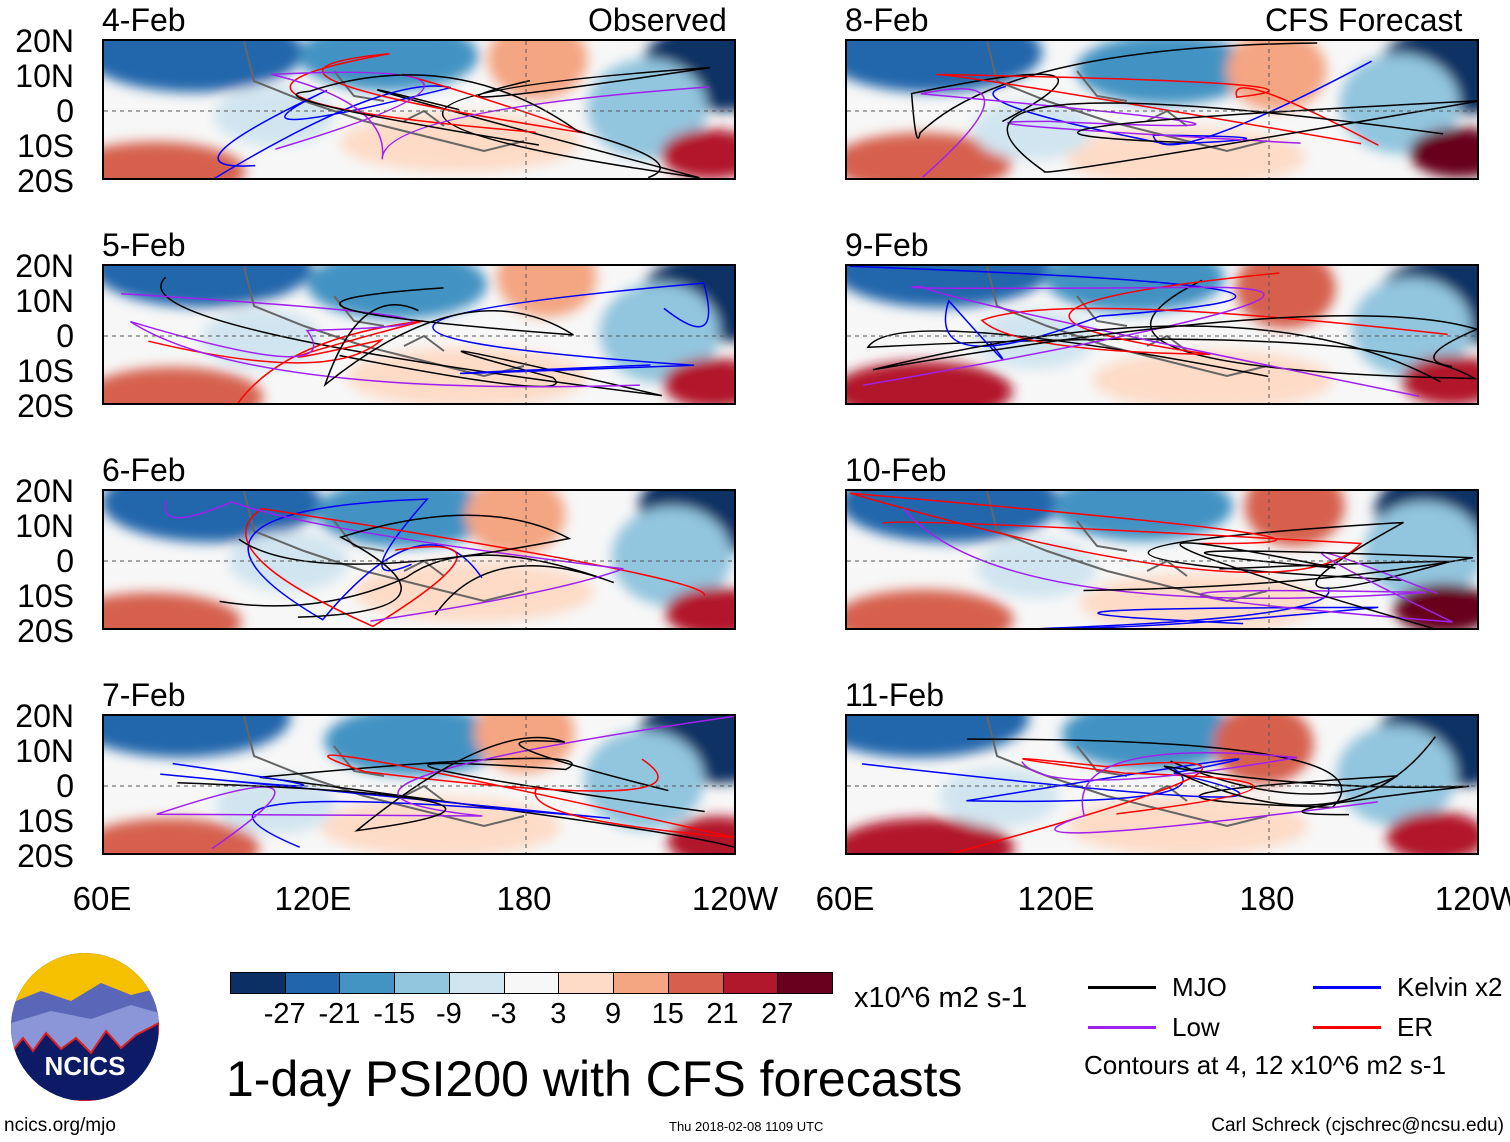 This screenshot has height=1142, width=1510. Describe the element at coordinates (85, 1027) in the screenshot. I see `ncics-logo: NCICS` at that location.